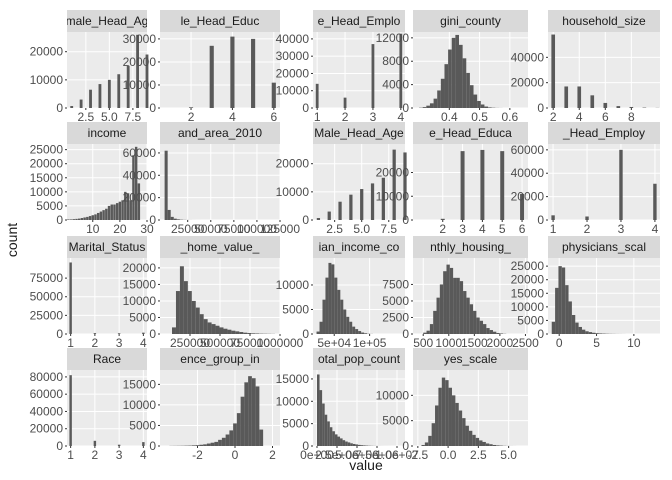 The height and width of the screenshot is (480, 672). Describe the element at coordinates (85, 117) in the screenshot. I see `x-tick-label: 2.5` at that location.